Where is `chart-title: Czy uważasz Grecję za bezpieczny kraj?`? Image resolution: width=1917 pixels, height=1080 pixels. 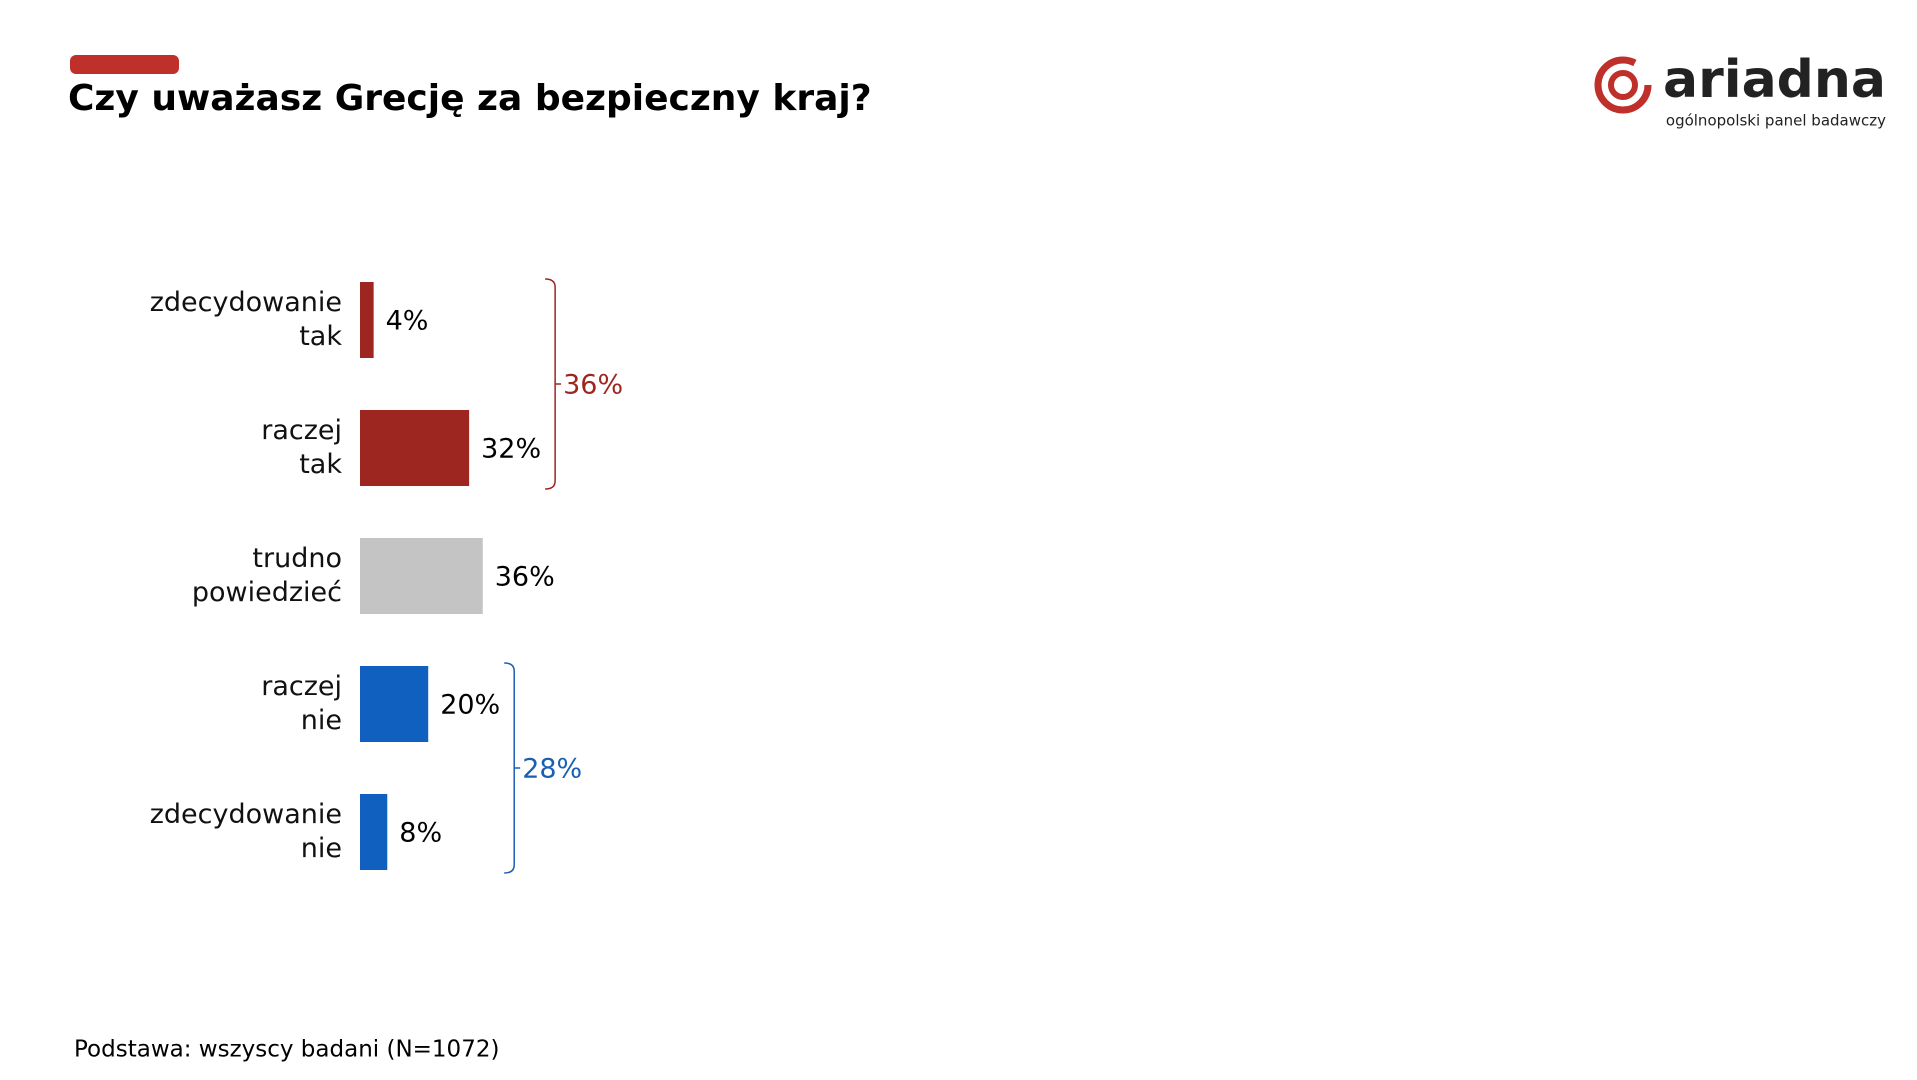
chart-title: Czy uważasz Grecję za bezpieczny kraj? is located at coordinates (470, 98).